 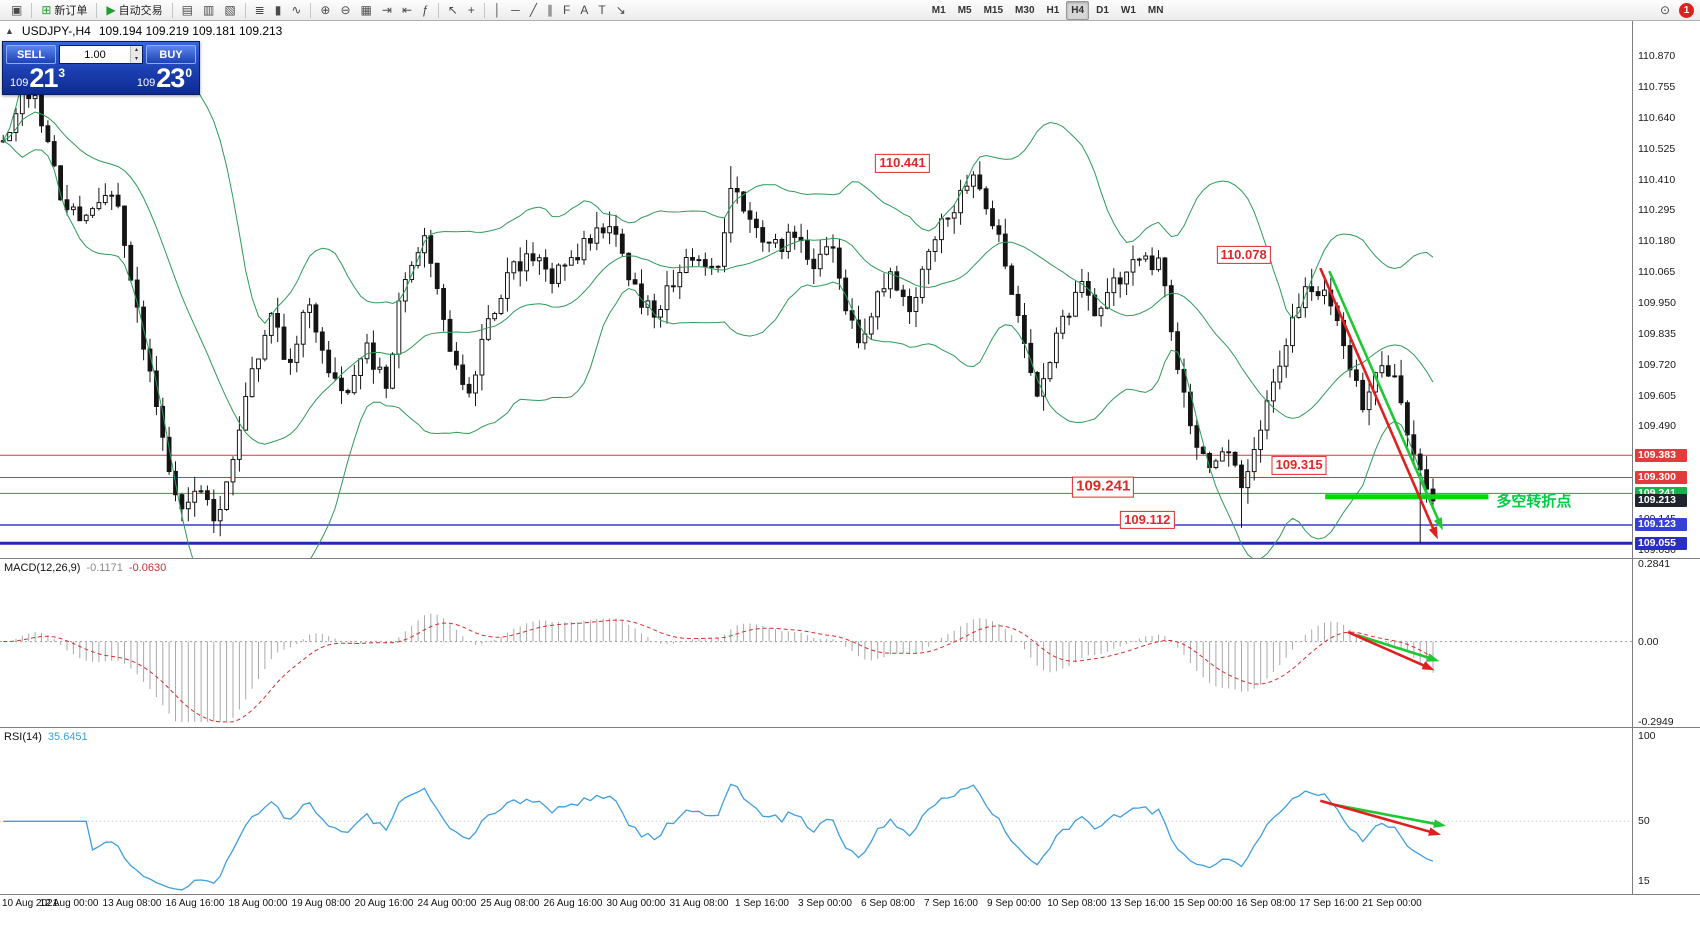 I want to click on price-tick: 110.410, so click(x=1657, y=179).